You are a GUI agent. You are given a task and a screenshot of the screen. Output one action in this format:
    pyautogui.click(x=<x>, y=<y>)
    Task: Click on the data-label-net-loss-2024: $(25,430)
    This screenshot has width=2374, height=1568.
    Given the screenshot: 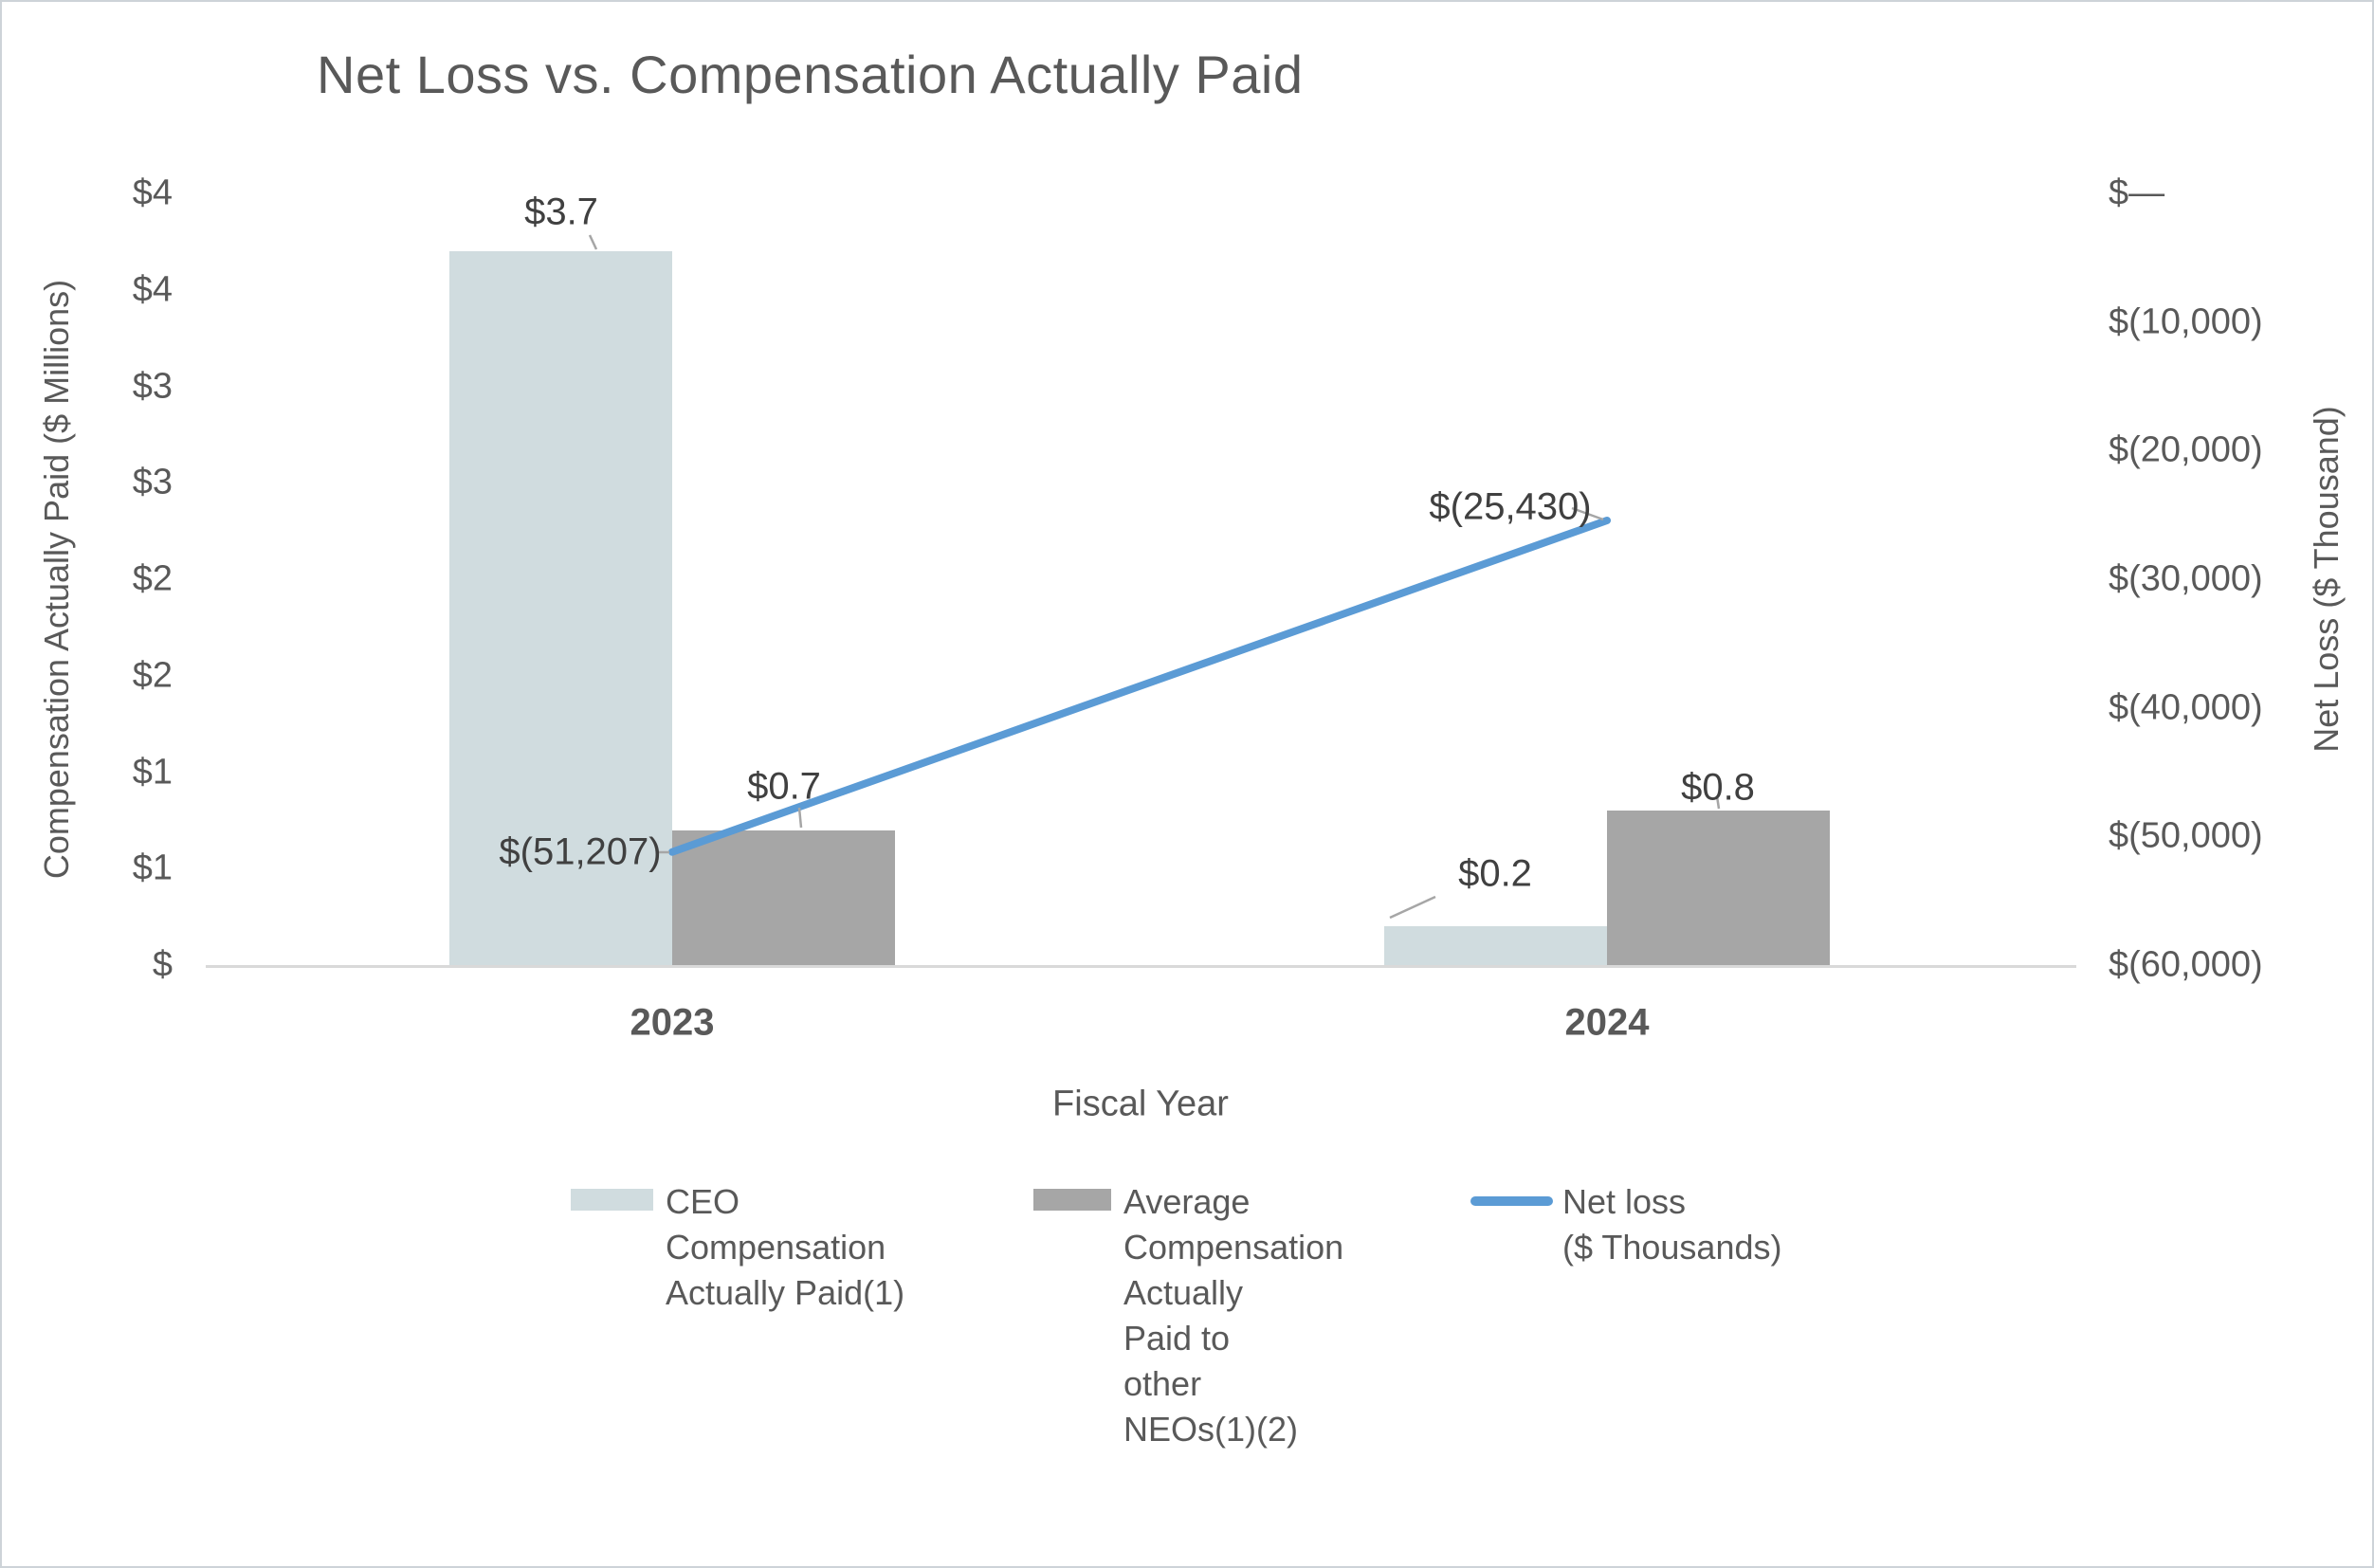 What is the action you would take?
    pyautogui.click(x=1510, y=506)
    